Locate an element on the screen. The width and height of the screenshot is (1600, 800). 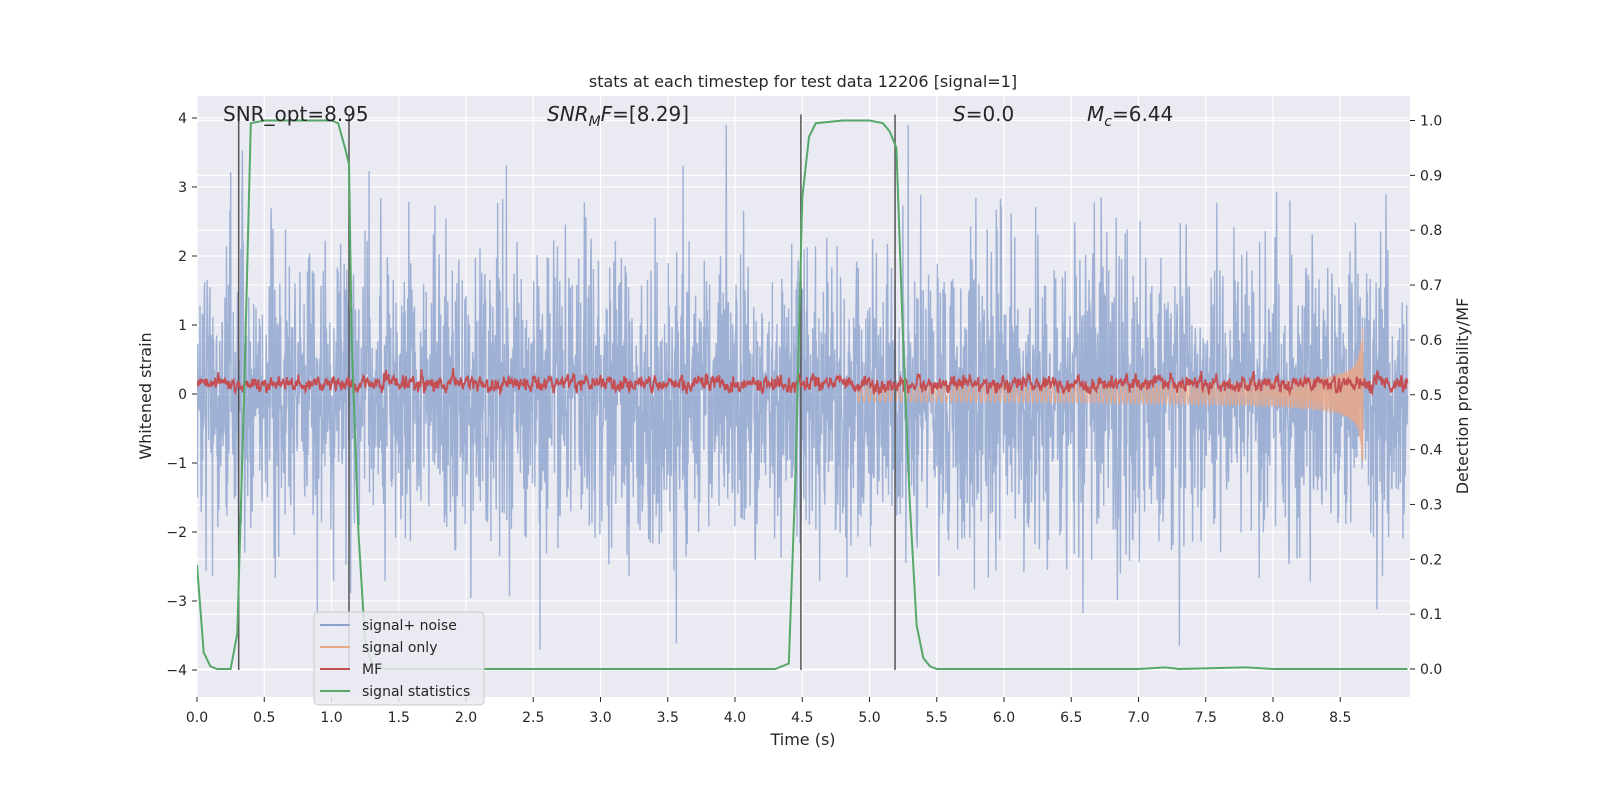
y-axis-label: Whitened strain is located at coordinates (145, 395).